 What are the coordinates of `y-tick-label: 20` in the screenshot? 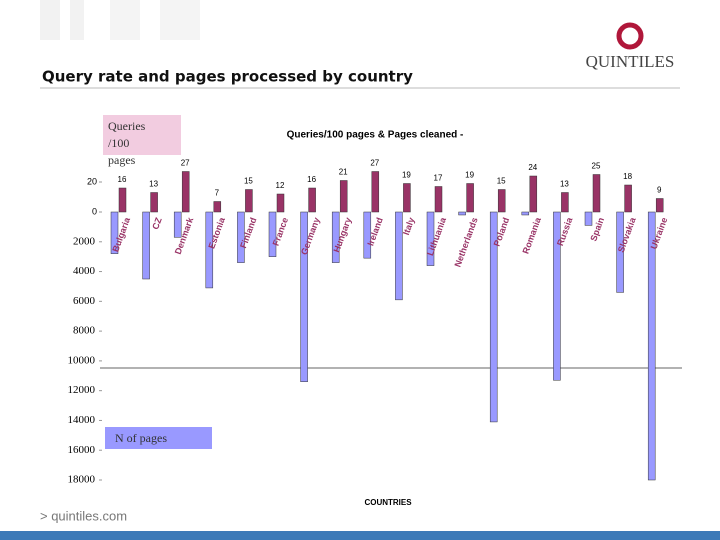 It's located at (92, 181).